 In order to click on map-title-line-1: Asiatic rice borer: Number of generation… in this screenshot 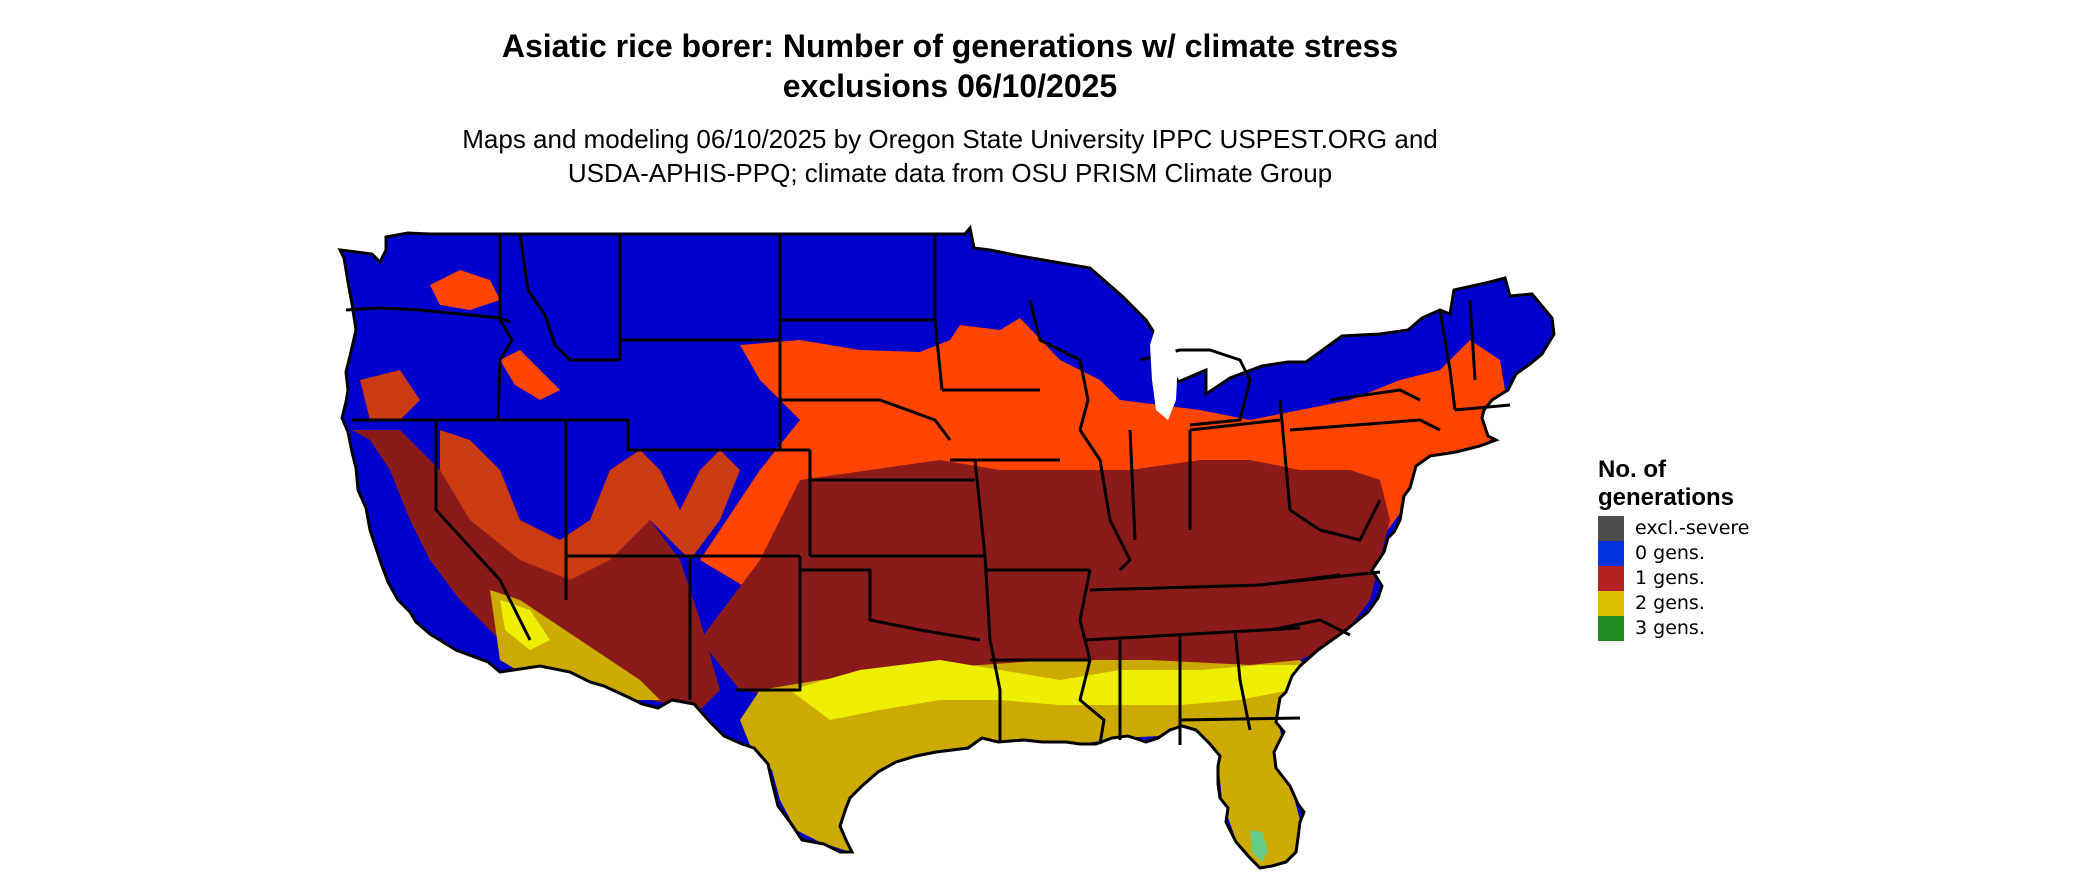, I will do `click(950, 46)`.